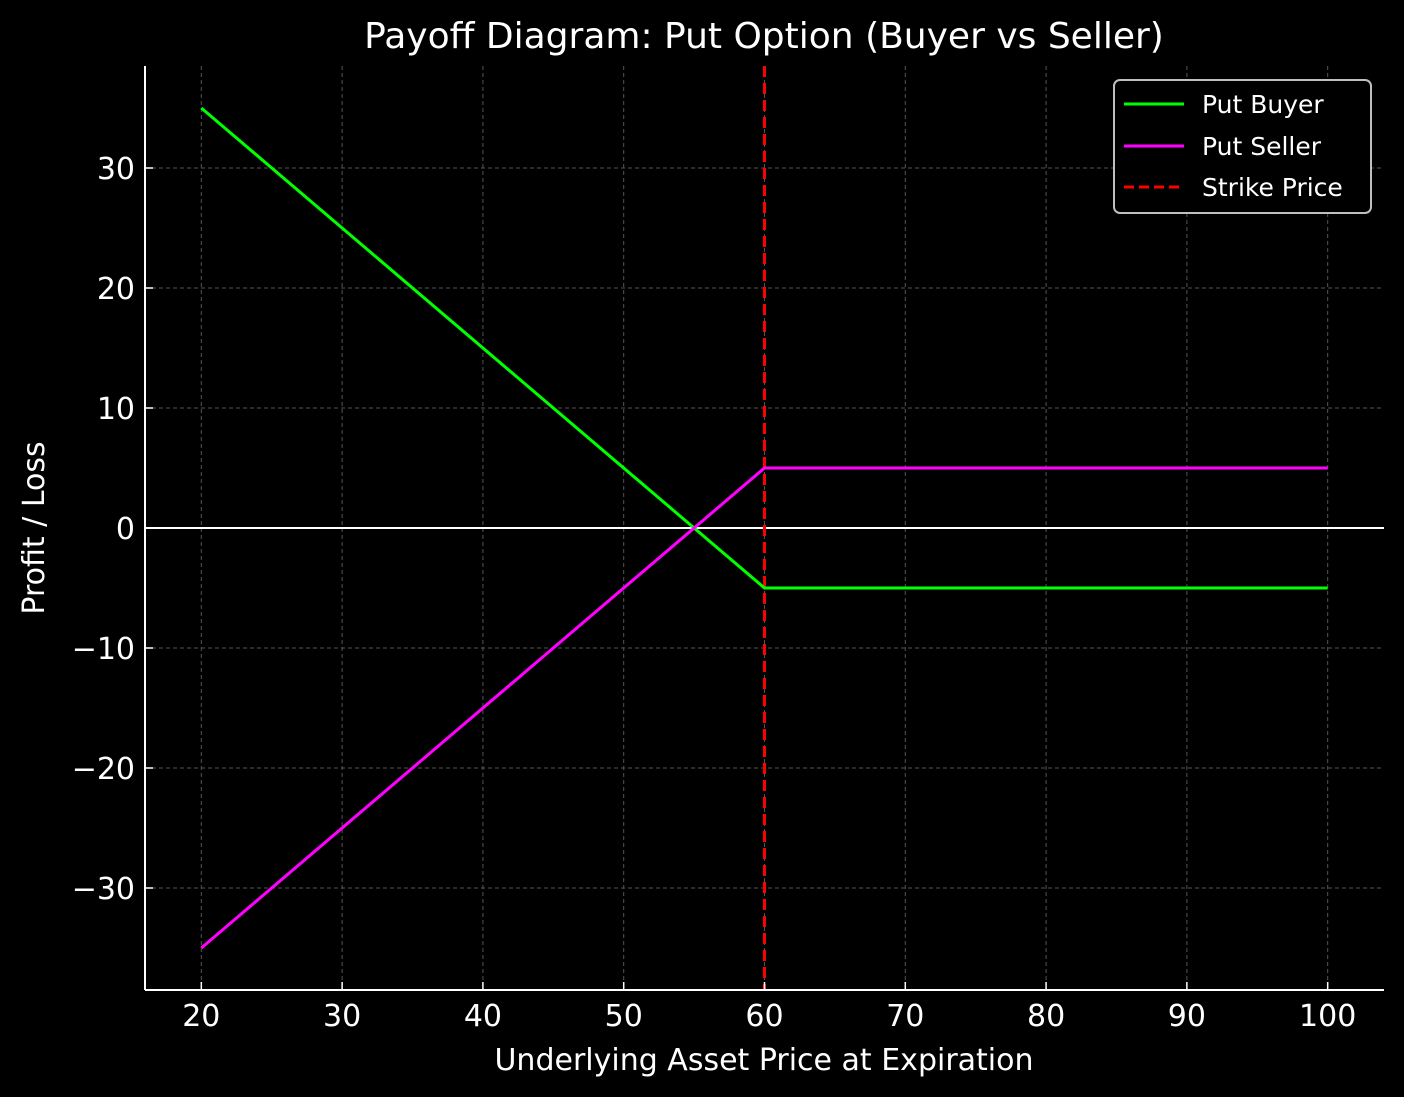 The image size is (1404, 1097). I want to click on x-tick-label: 60, so click(764, 1016).